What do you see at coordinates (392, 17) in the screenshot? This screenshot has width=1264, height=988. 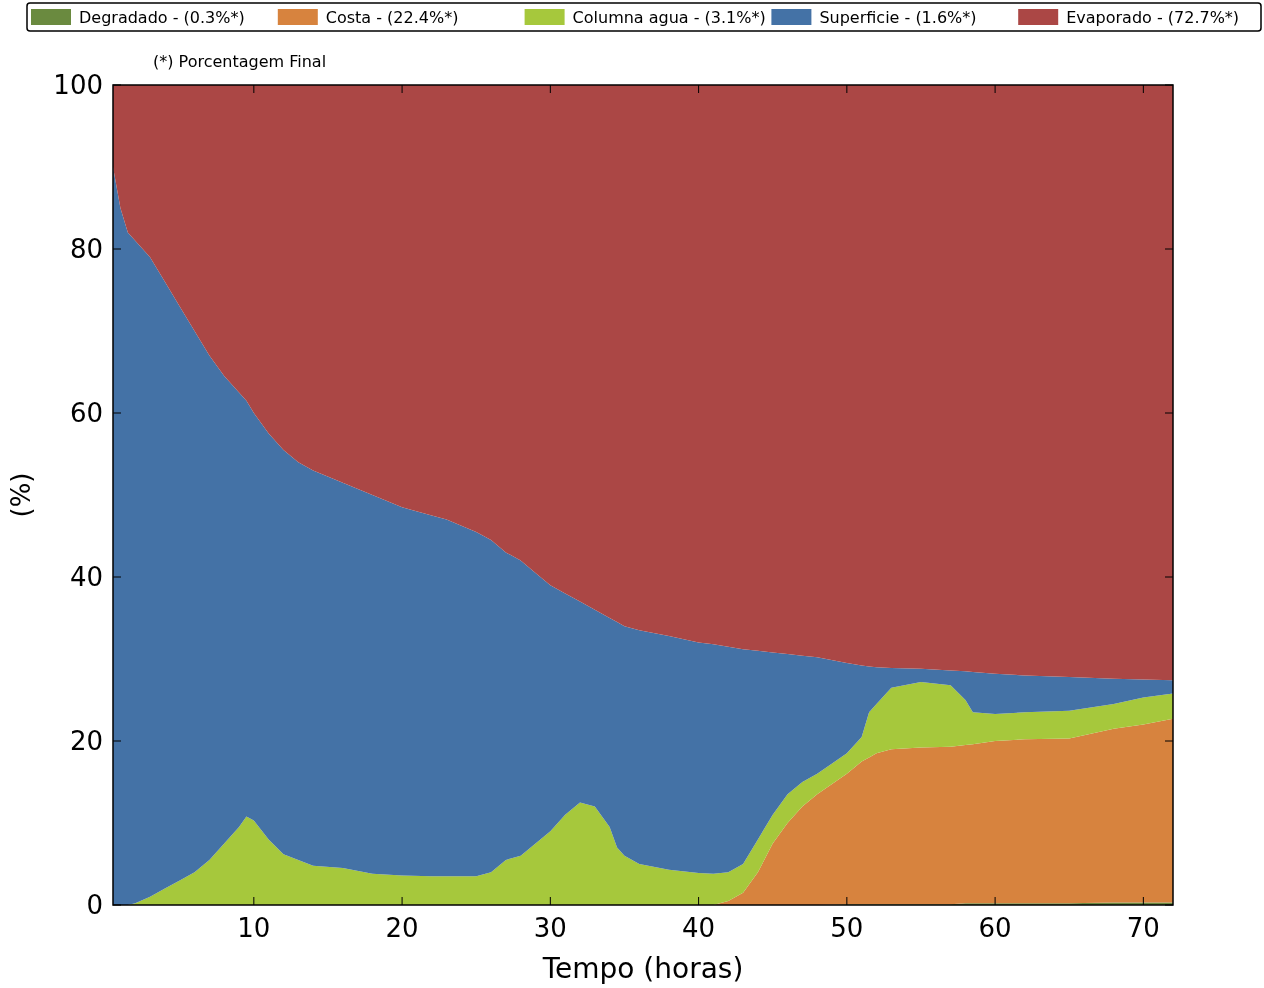 I see `legend-label: Costa - (22.4%*)` at bounding box center [392, 17].